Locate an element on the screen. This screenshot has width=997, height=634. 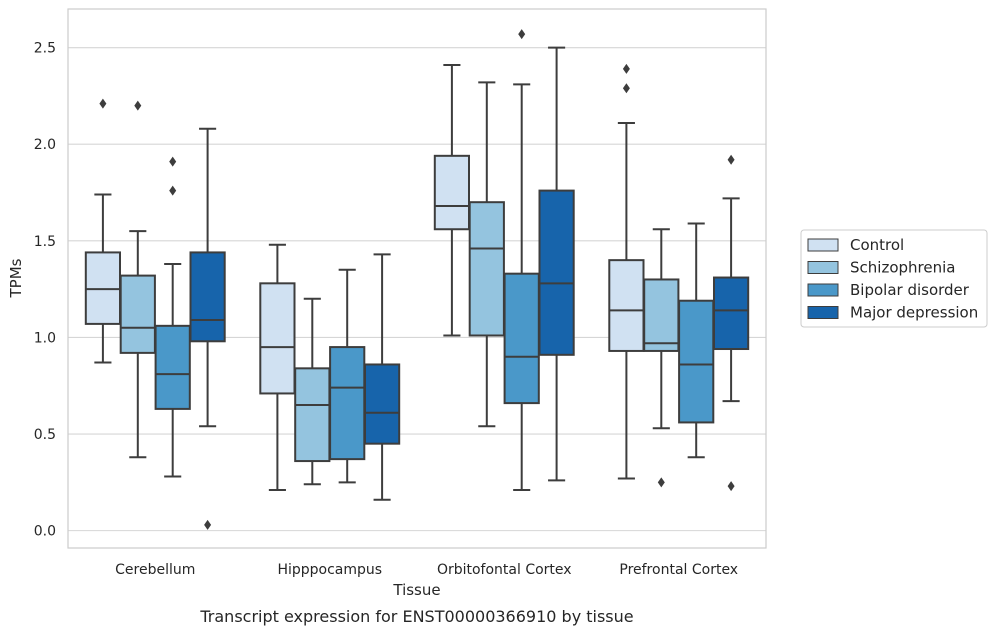
legend-label: Major depression is located at coordinates (914, 313).